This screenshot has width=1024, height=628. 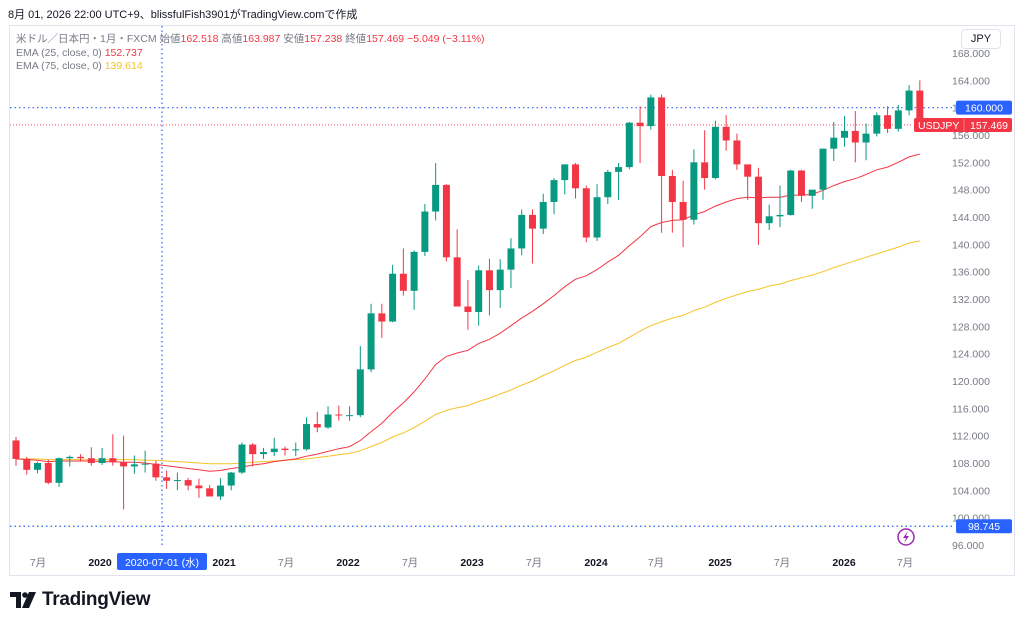 I want to click on x-tick-label: 2024, so click(x=596, y=563).